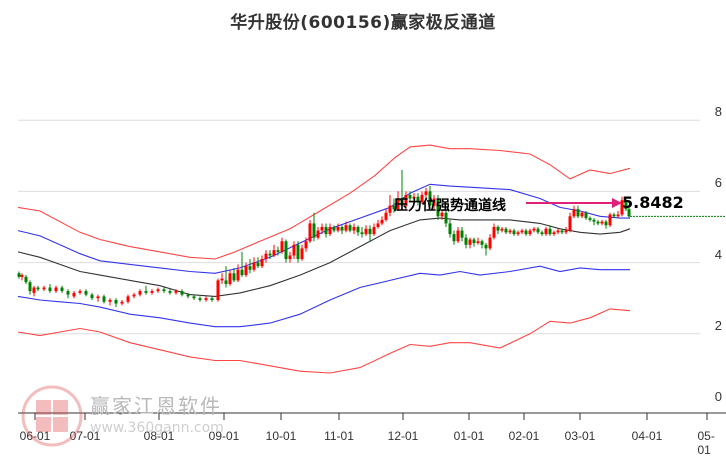 This screenshot has width=726, height=457. Describe the element at coordinates (156, 406) in the screenshot. I see `watermark-brand: 赢家江恩软件` at that location.